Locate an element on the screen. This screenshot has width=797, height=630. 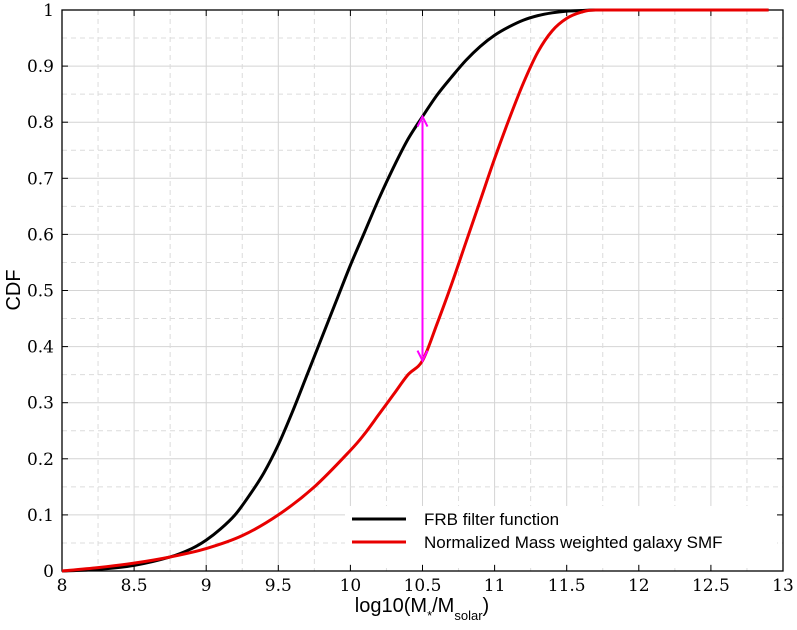
y-tick-label-3: 0.3 is located at coordinates (40, 404).